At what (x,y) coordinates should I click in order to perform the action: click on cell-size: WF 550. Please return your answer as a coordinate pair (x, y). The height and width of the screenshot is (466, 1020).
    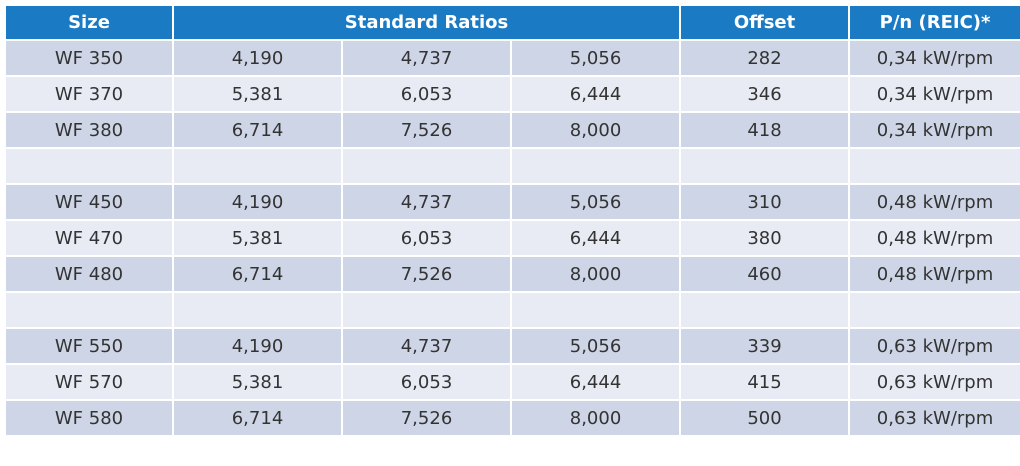
    Looking at the image, I should click on (89, 346).